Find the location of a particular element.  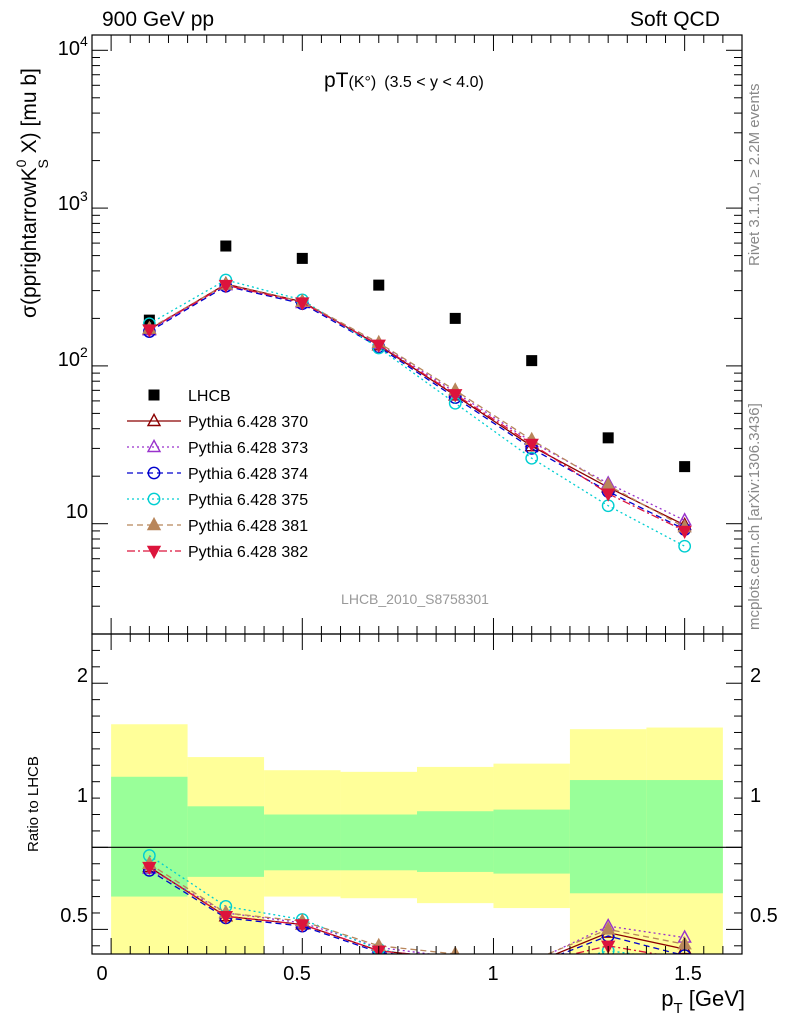

y-tick-label-100-exp: 2 is located at coordinates (84, 352).